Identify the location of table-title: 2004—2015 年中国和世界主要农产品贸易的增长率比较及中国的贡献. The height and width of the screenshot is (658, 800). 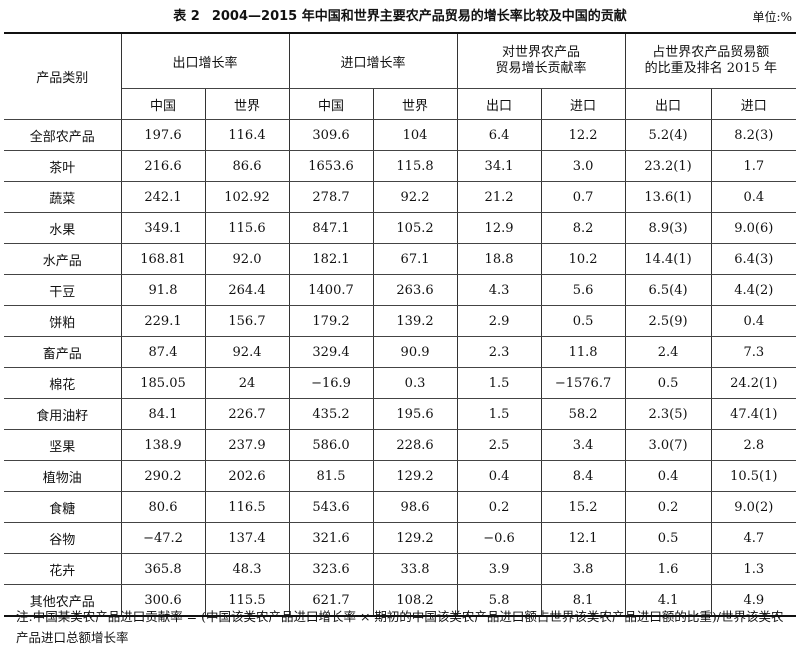
(419, 16).